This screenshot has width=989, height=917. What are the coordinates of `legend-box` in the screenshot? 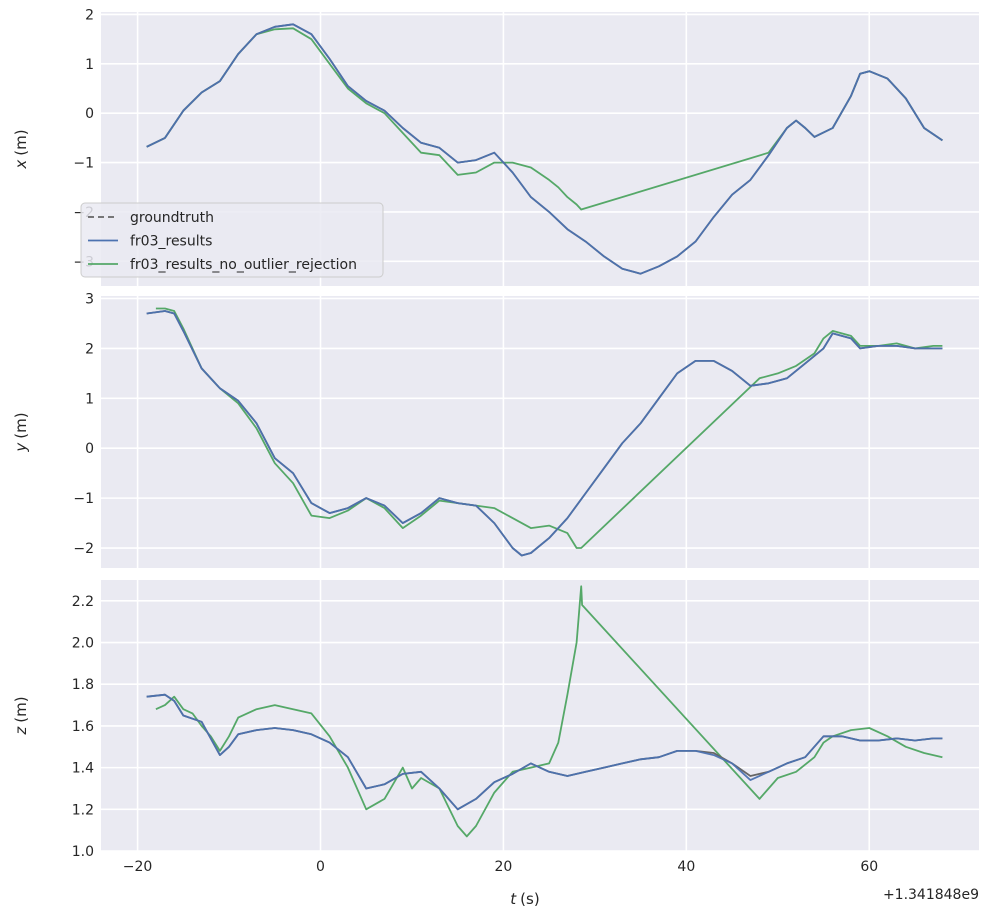 It's located at (232, 240).